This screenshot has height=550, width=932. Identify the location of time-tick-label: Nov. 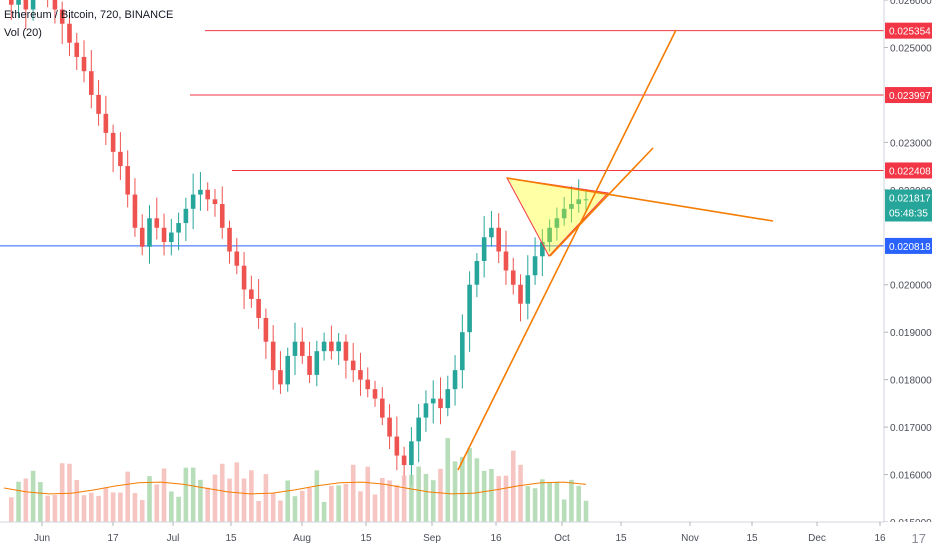
(690, 538).